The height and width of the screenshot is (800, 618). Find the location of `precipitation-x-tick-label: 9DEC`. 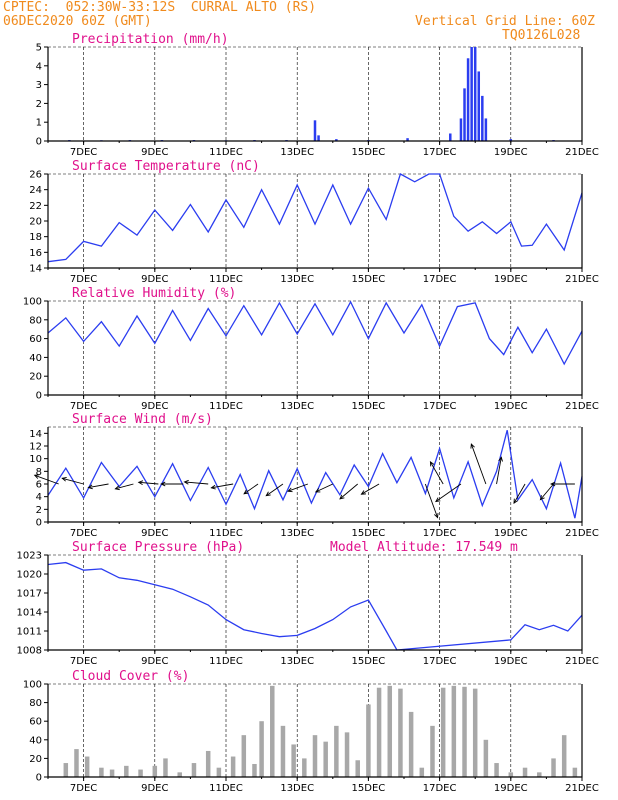

precipitation-x-tick-label: 9DEC is located at coordinates (154, 152).